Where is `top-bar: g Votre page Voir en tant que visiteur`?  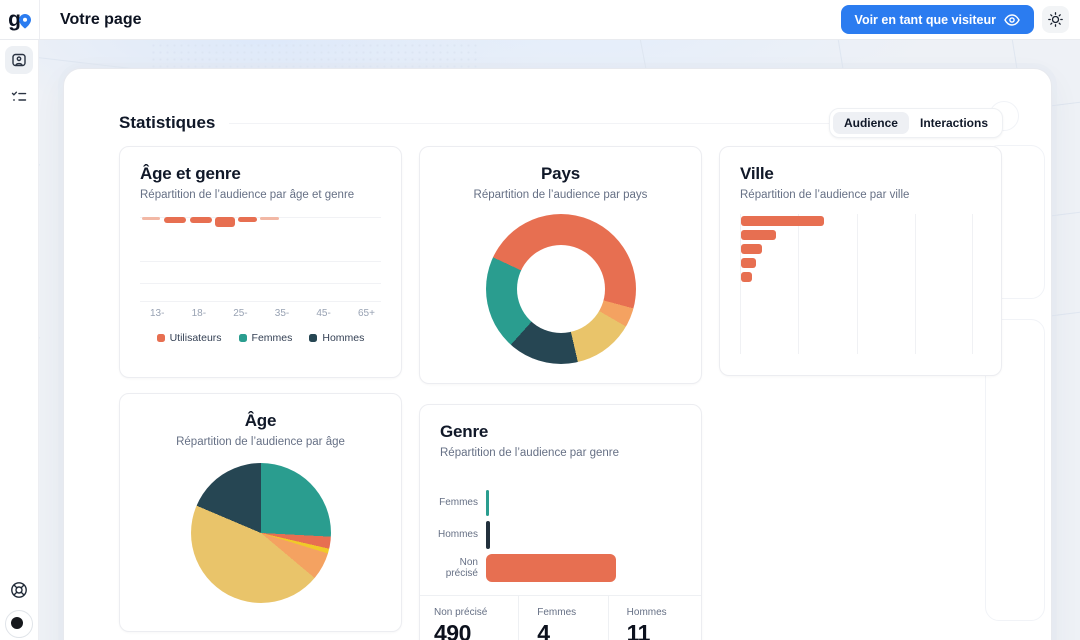 top-bar: g Votre page Voir en tant que visiteur is located at coordinates (540, 20).